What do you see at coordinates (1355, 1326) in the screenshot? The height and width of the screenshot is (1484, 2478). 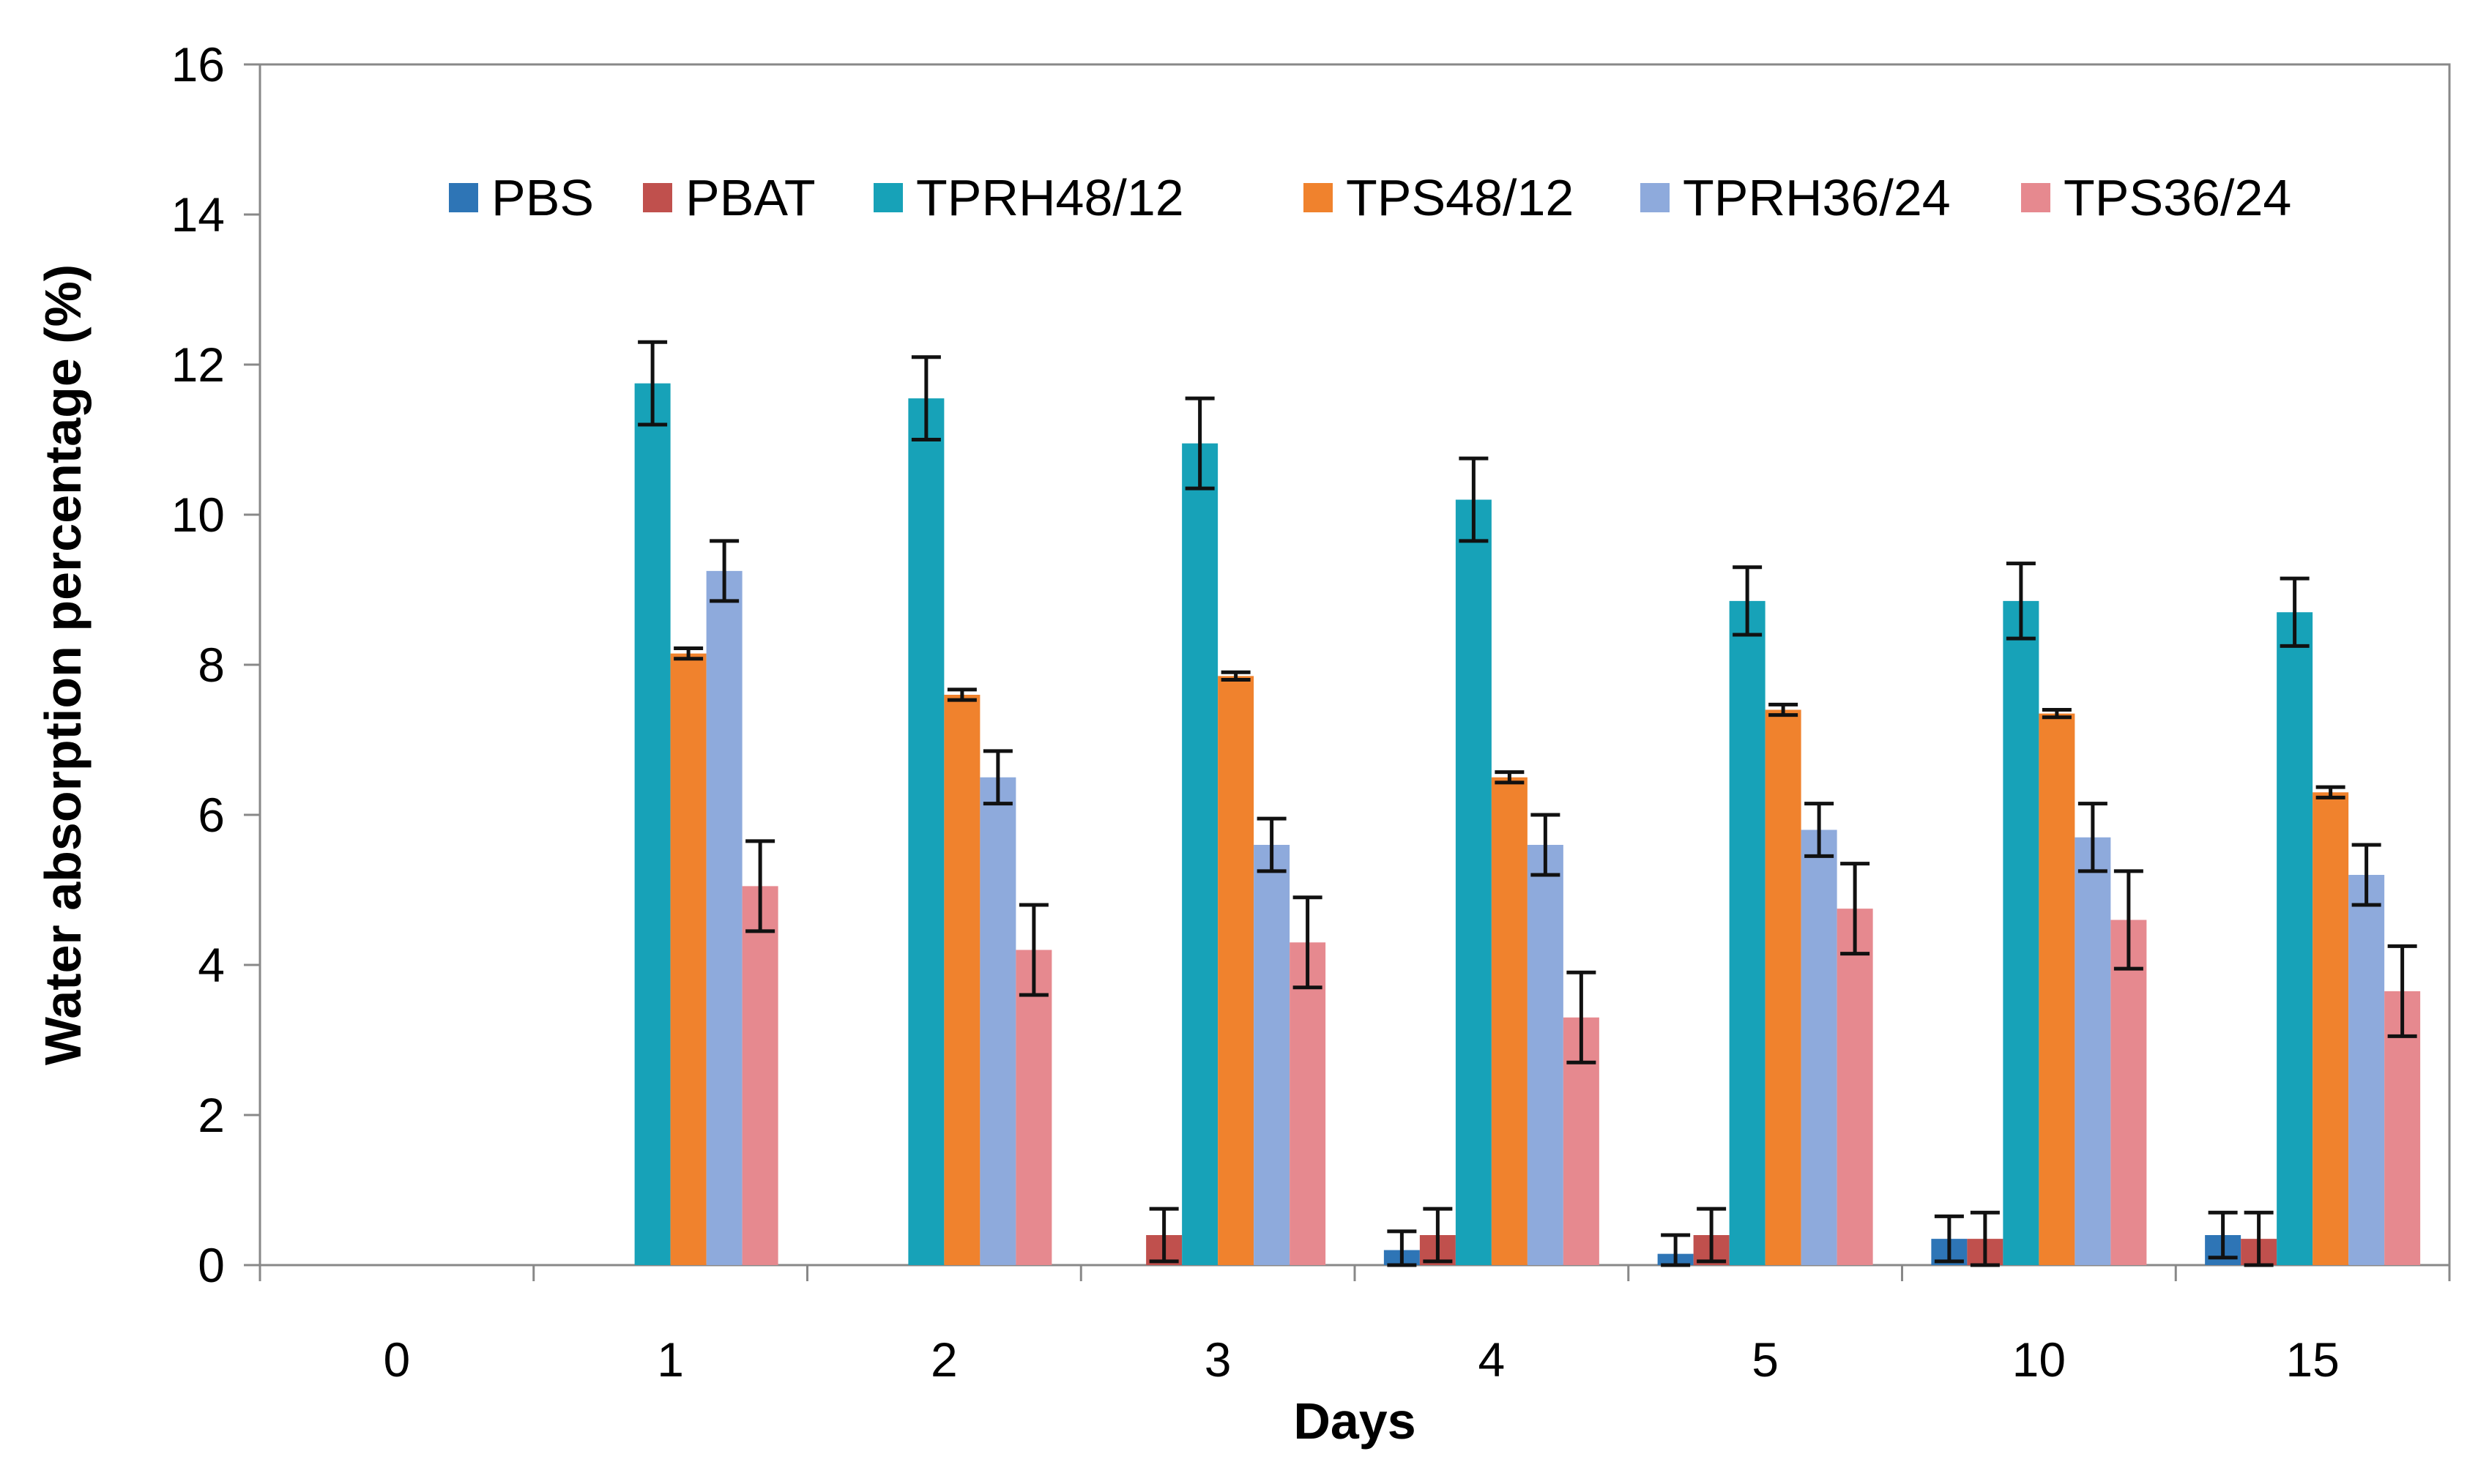 I see `x-axis: 0 1 2 3 4 5 10 15` at bounding box center [1355, 1326].